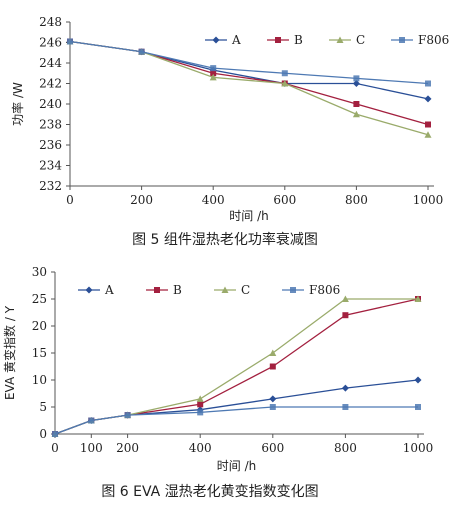 The image size is (450, 506). What do you see at coordinates (50, 145) in the screenshot?
I see `y-tick-label: 236` at bounding box center [50, 145].